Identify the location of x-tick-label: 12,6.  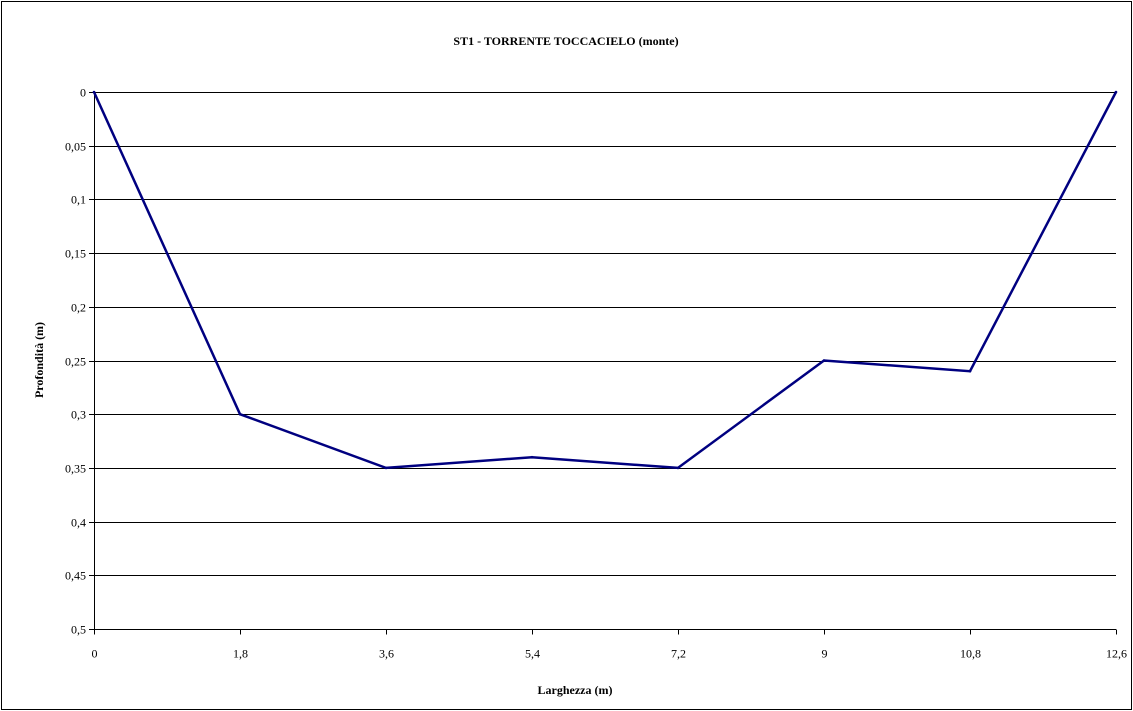
(1116, 654).